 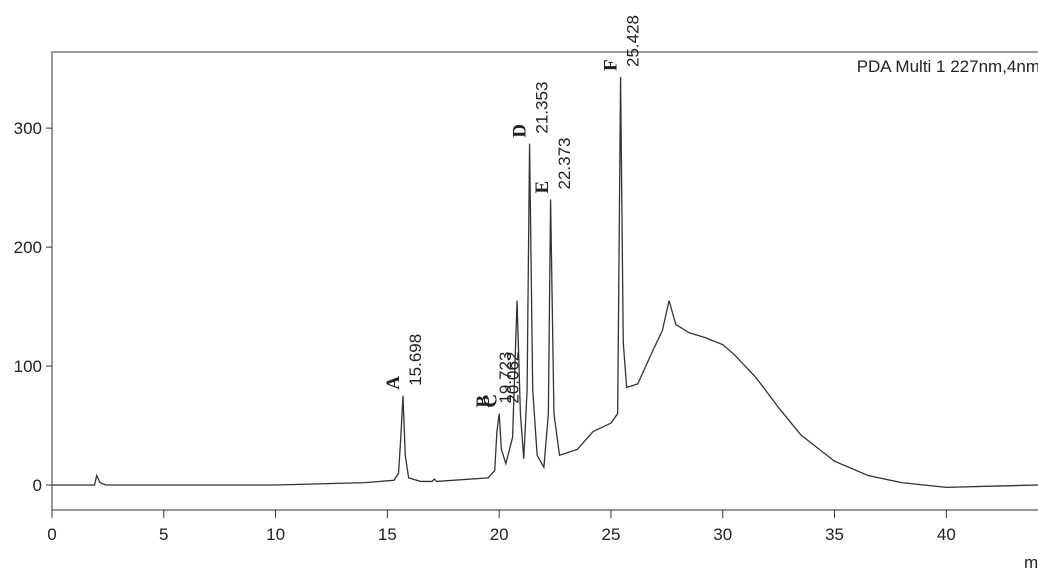 What do you see at coordinates (275, 534) in the screenshot?
I see `x-tick-label: 10` at bounding box center [275, 534].